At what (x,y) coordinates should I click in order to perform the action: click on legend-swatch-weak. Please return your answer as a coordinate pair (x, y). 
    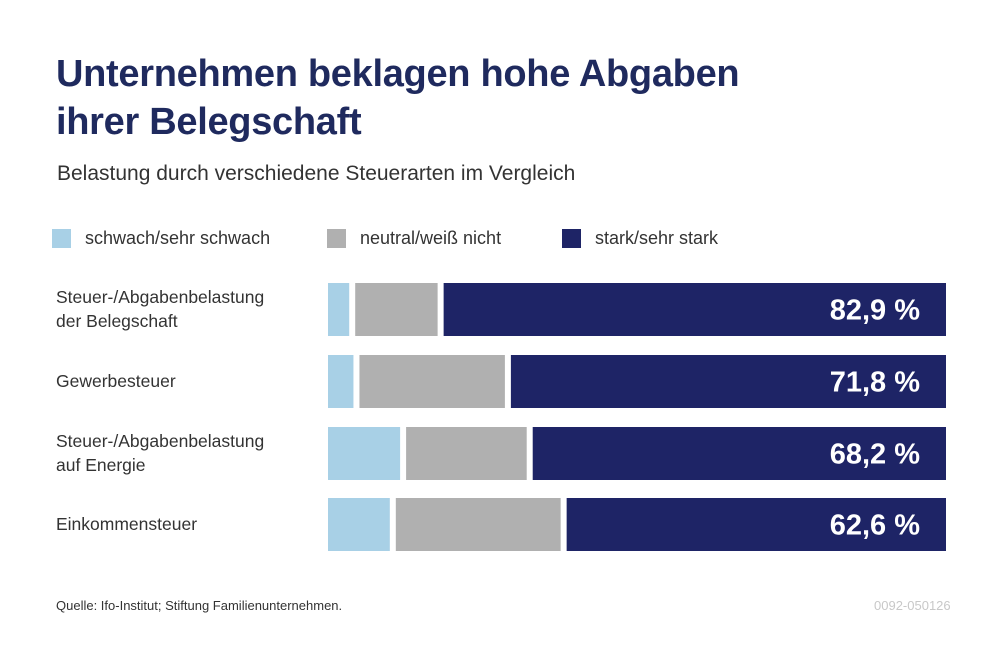
    Looking at the image, I should click on (61, 238).